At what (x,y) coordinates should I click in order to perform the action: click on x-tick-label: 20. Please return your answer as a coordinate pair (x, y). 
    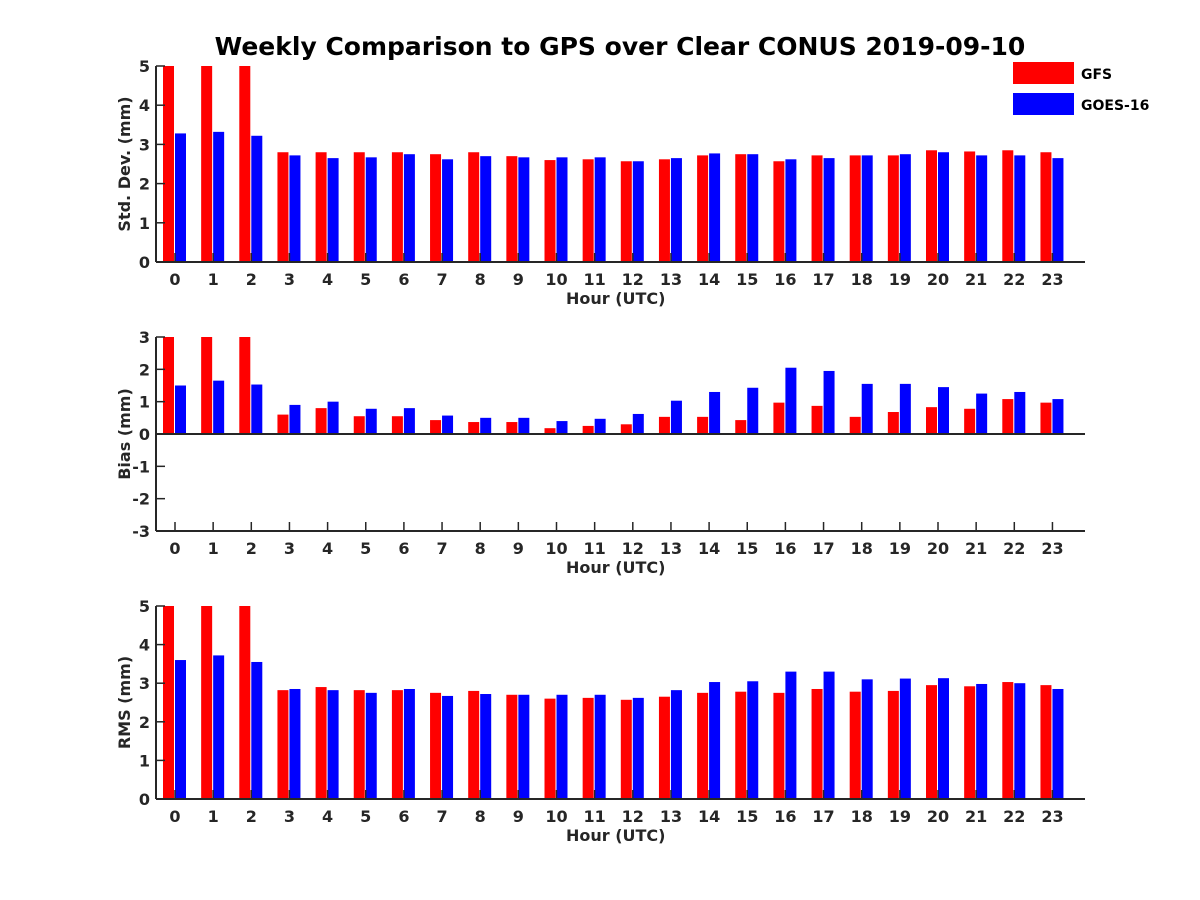
    Looking at the image, I should click on (938, 816).